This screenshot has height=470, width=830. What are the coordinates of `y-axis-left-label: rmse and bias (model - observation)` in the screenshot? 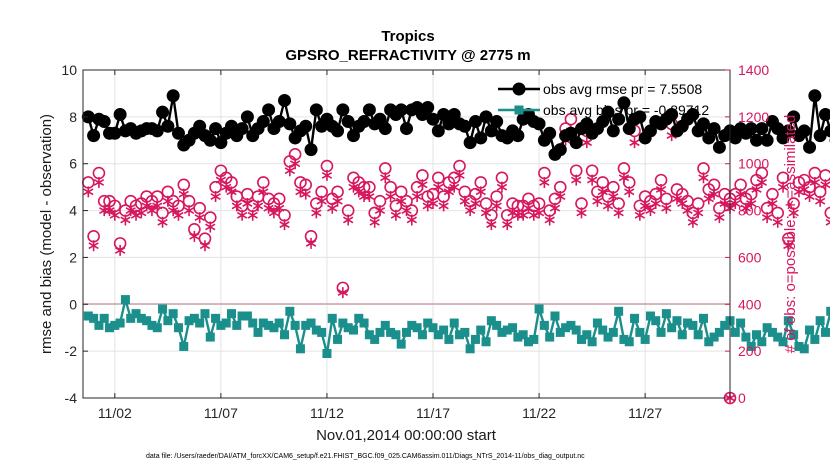 It's located at (46, 234).